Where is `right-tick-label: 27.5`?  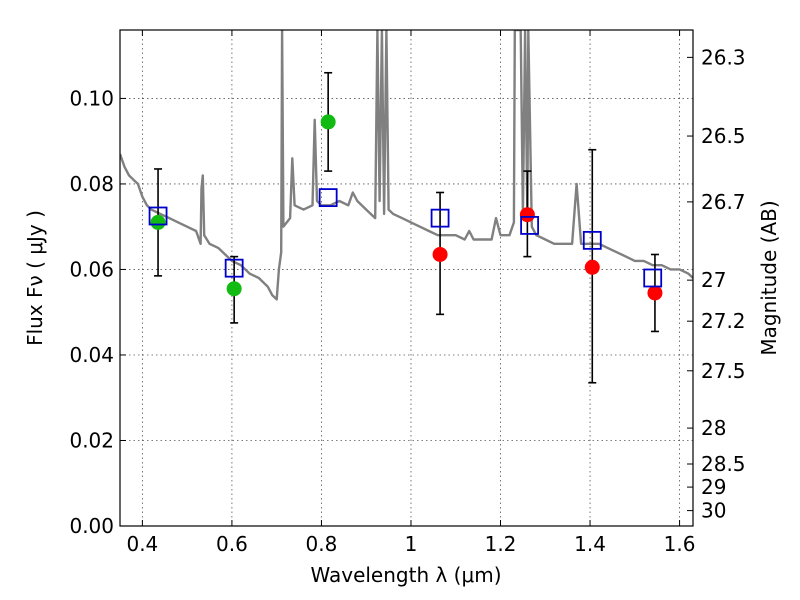 right-tick-label: 27.5 is located at coordinates (723, 371).